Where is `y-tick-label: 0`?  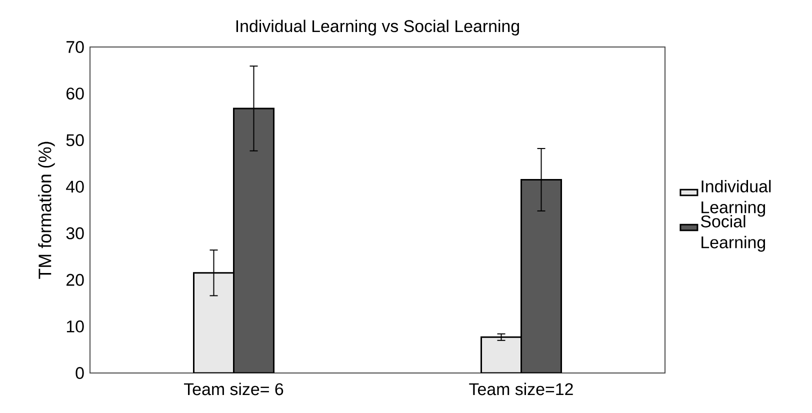 y-tick-label: 0 is located at coordinates (80, 373).